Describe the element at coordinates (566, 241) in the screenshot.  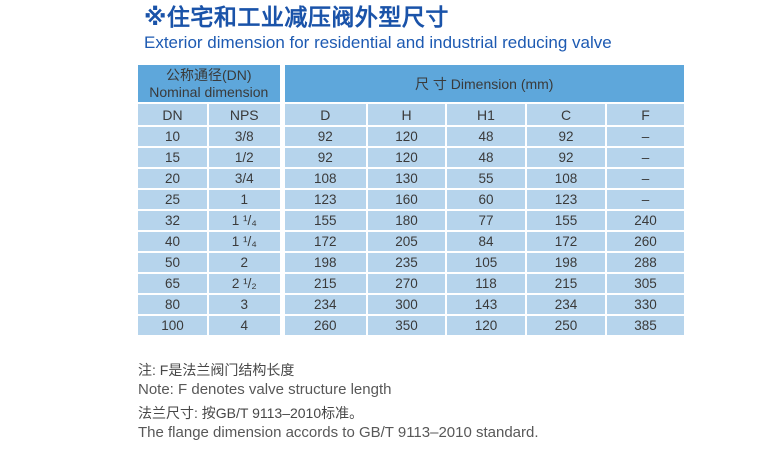
I see `table-cell-c: 172` at that location.